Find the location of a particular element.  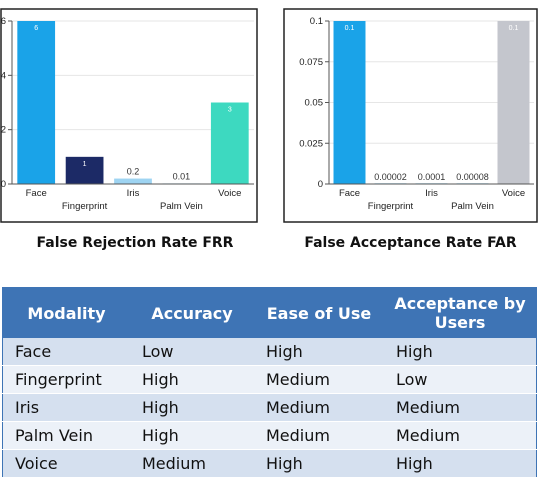

cell-acceptance: Low is located at coordinates (460, 379).